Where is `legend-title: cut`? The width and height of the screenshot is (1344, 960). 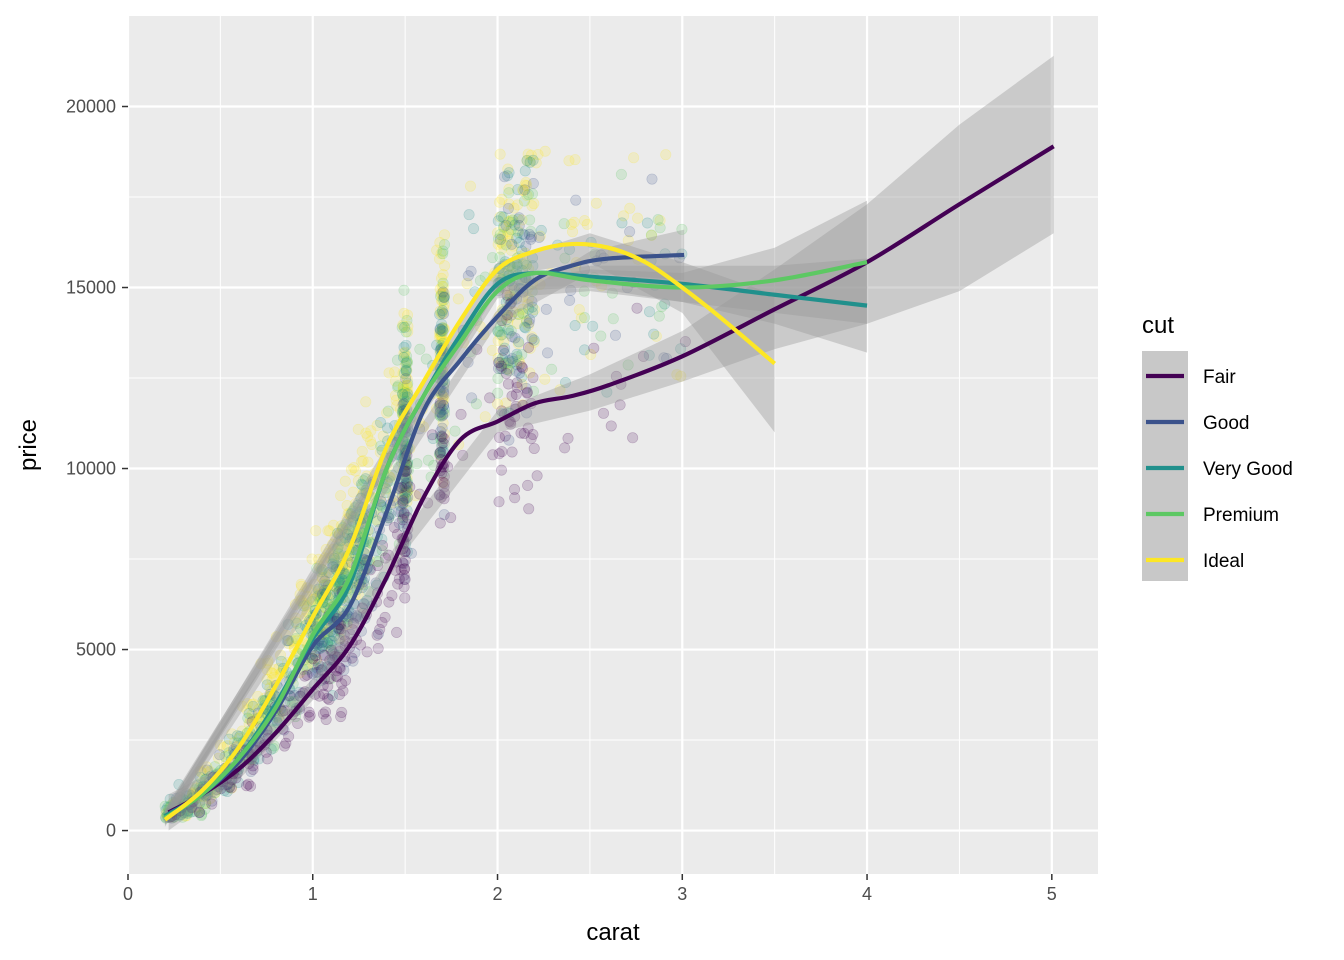
legend-title: cut is located at coordinates (1158, 325).